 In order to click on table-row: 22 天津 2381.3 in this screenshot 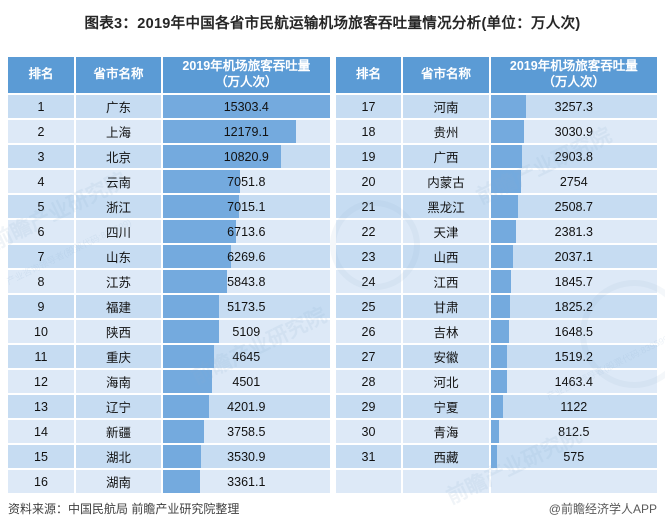, I will do `click(496, 231)`.